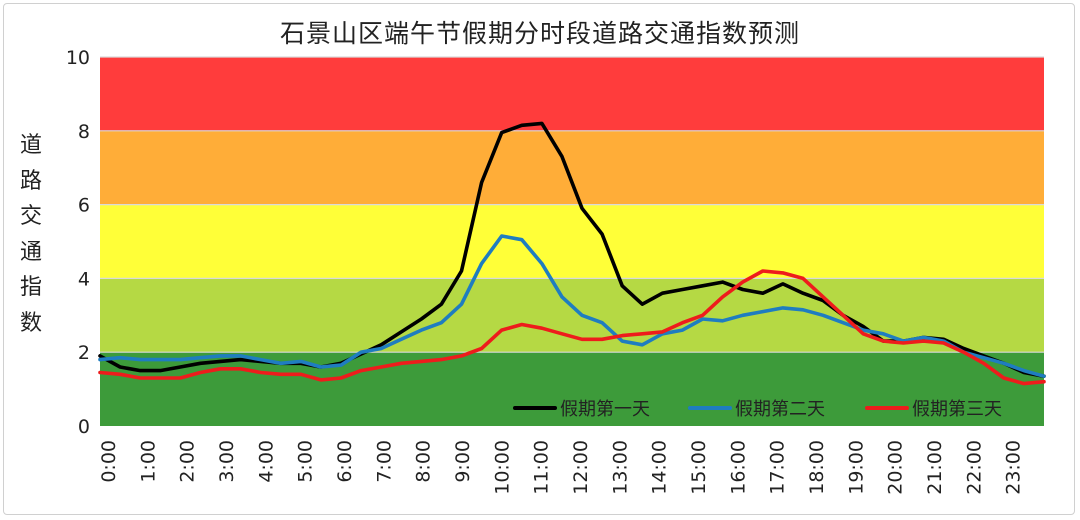 The image size is (1080, 520). What do you see at coordinates (1014, 467) in the screenshot?
I see `x-tick-label: 23:00` at bounding box center [1014, 467].